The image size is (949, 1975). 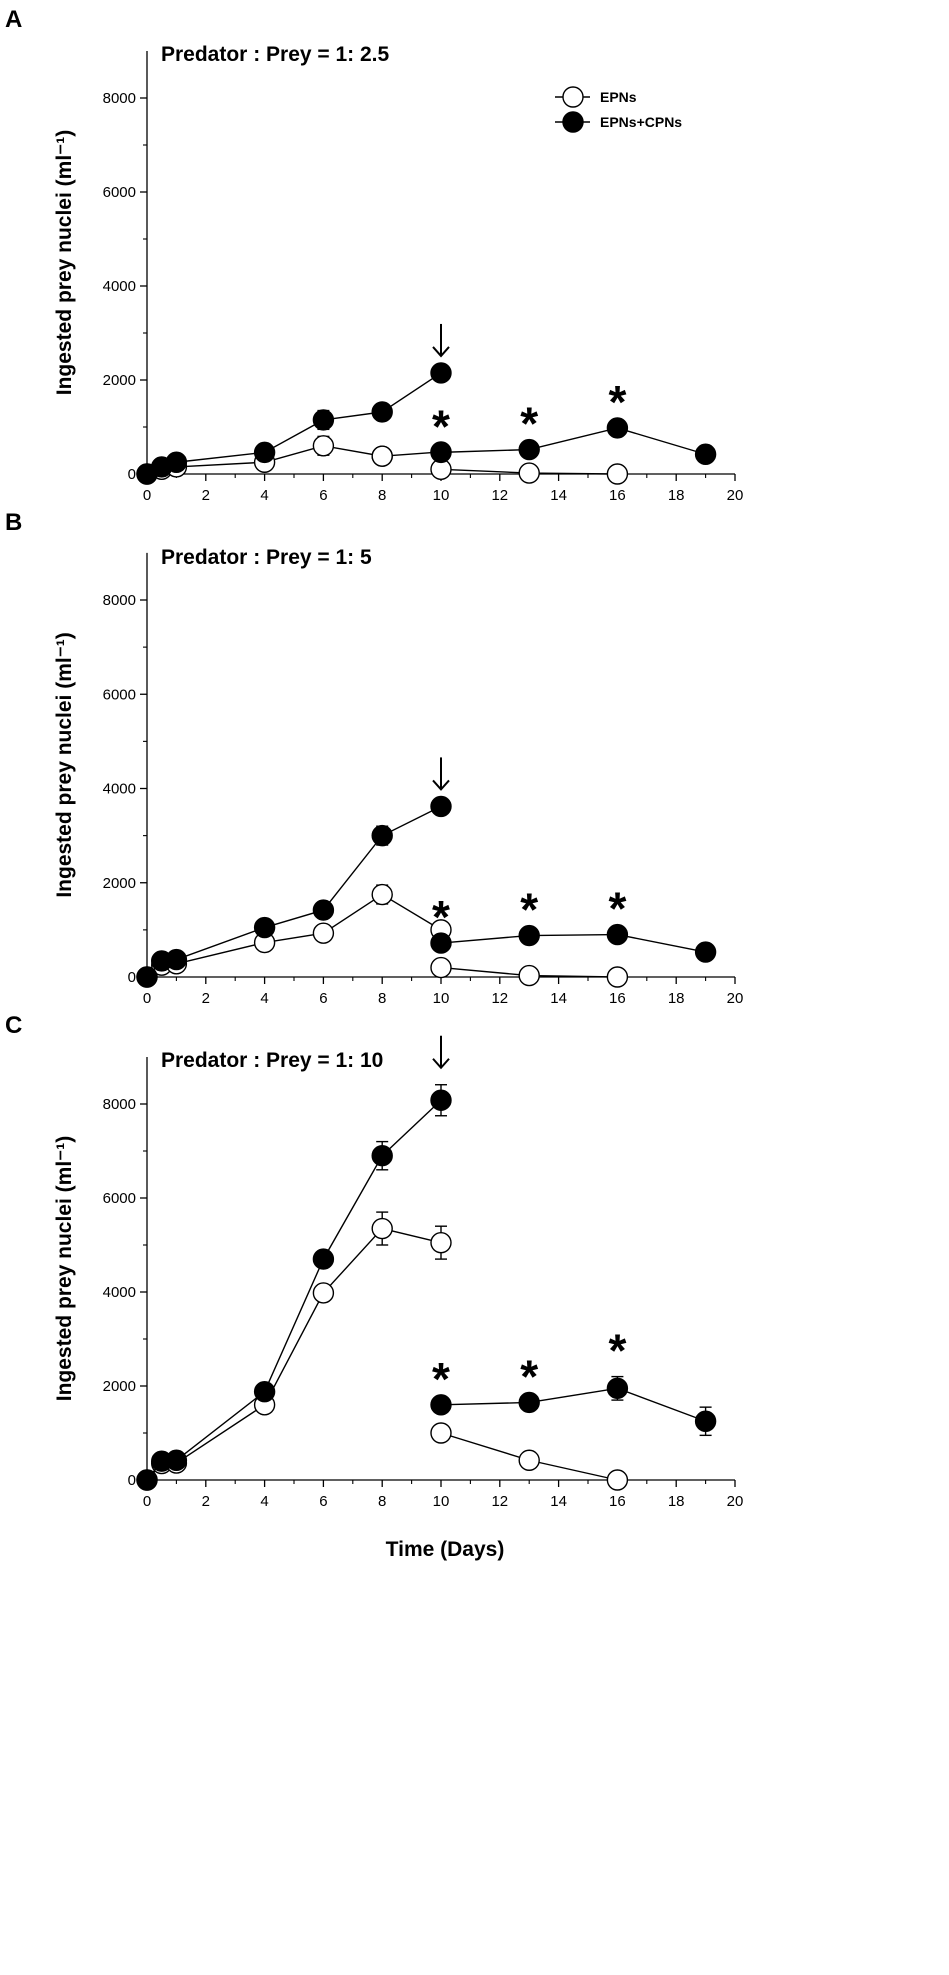 I want to click on x-tick-label: 6, so click(x=323, y=495).